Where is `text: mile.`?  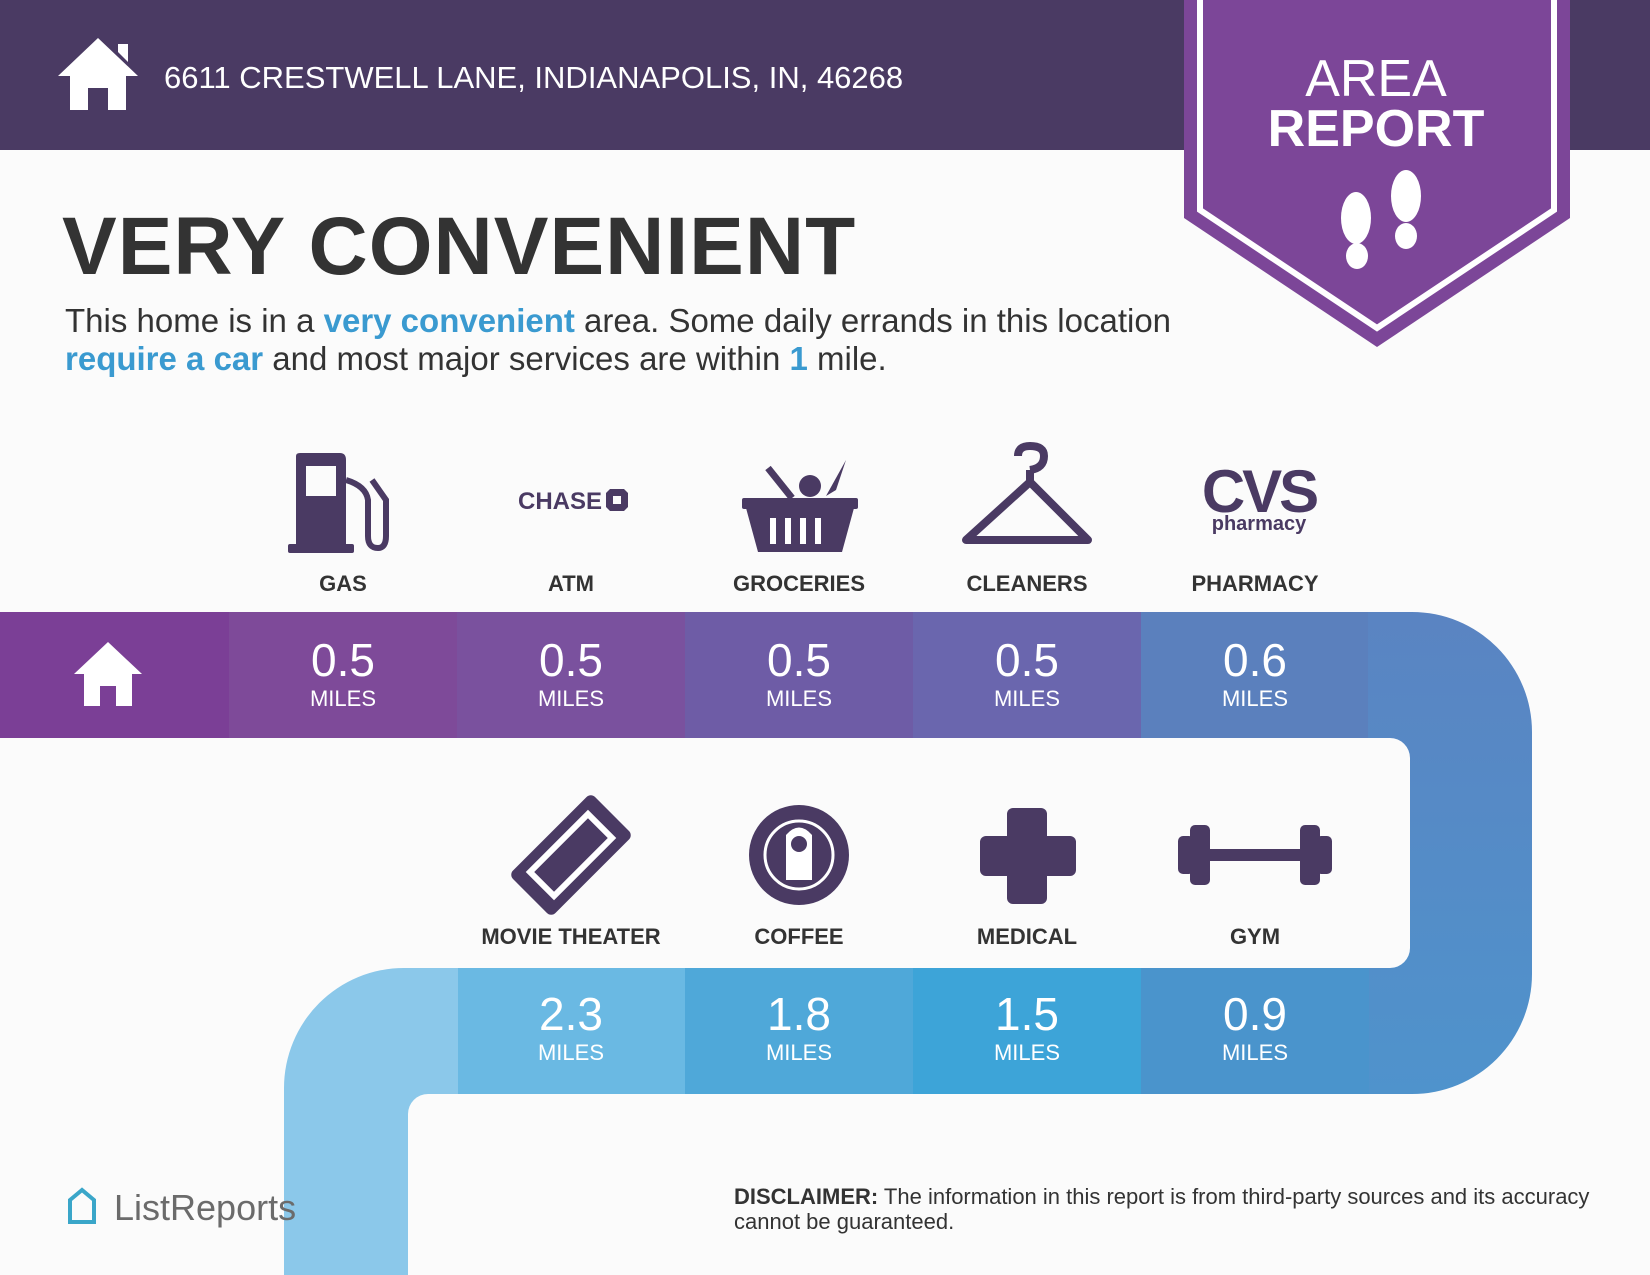 text: mile. is located at coordinates (847, 358).